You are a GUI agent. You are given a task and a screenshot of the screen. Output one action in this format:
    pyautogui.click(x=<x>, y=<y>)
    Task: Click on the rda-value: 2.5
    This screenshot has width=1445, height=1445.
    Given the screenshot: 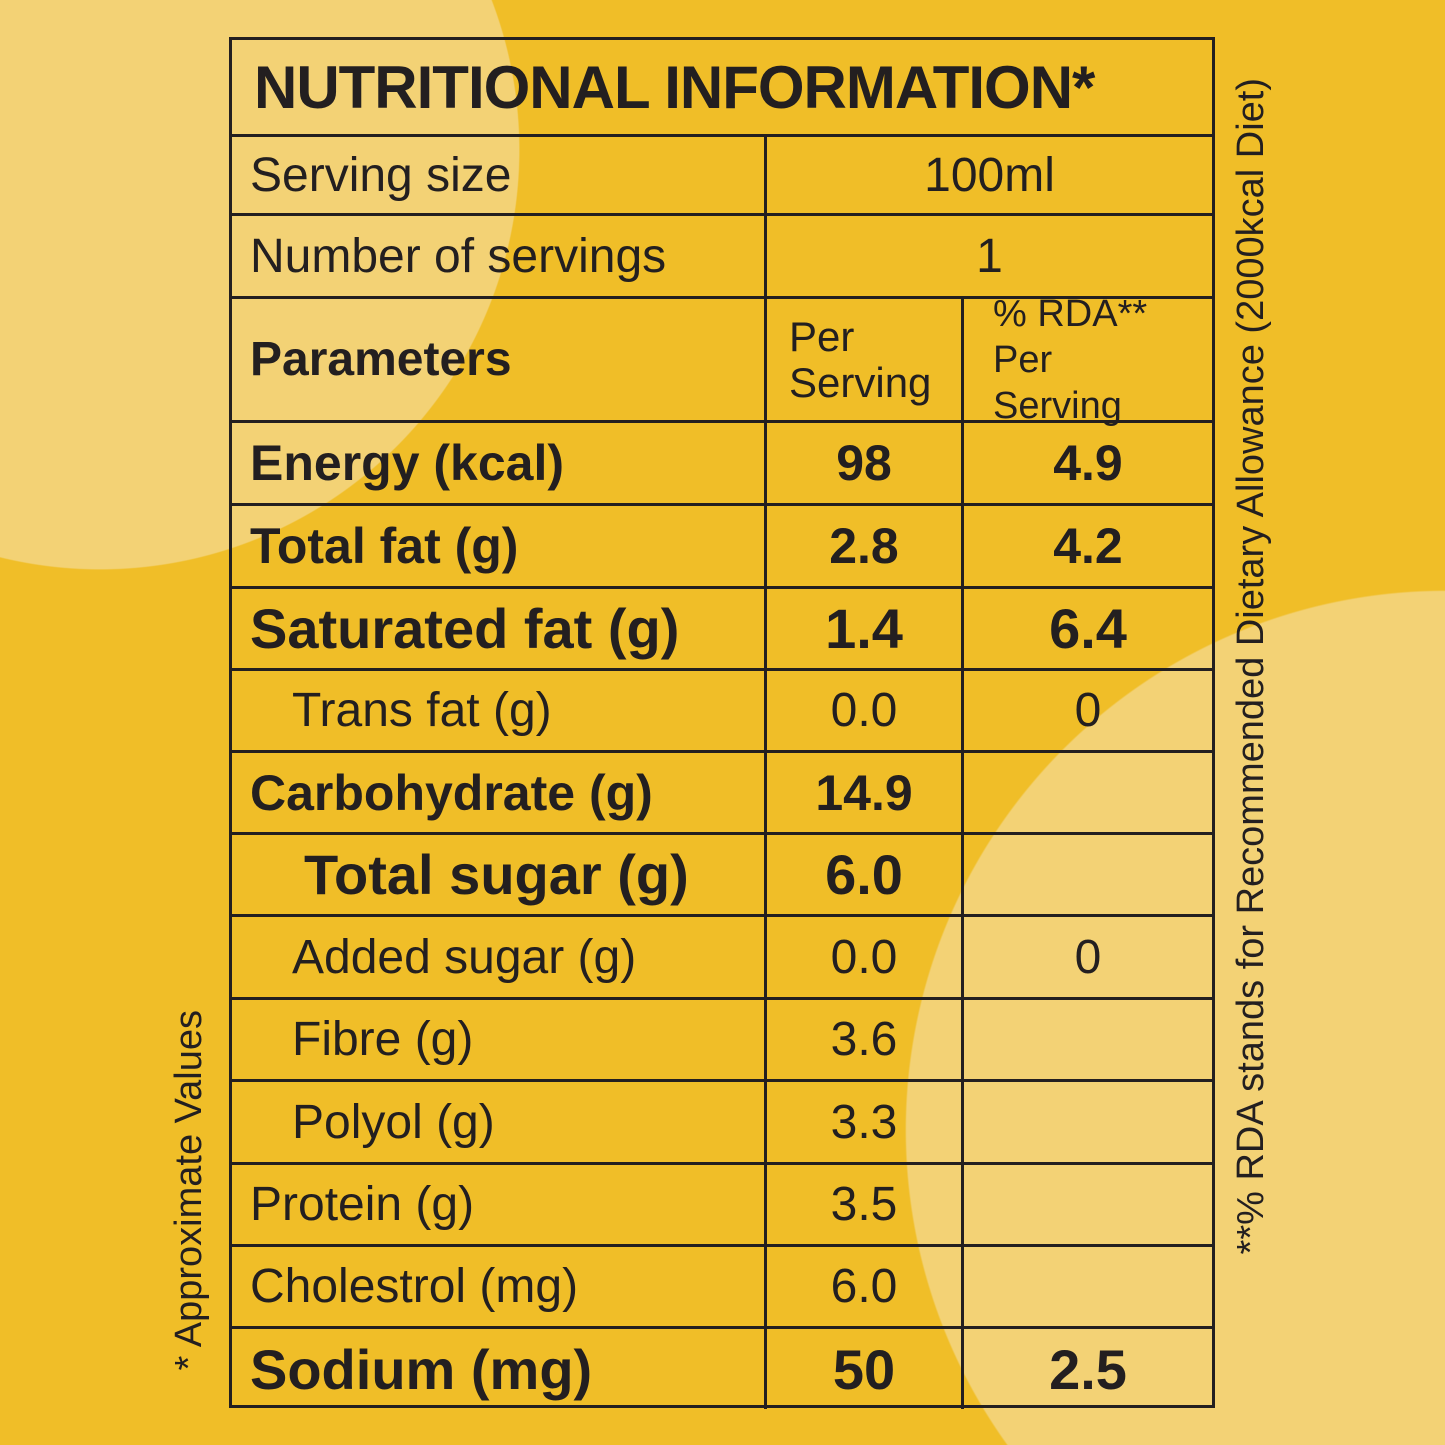 What is the action you would take?
    pyautogui.click(x=1086, y=1369)
    